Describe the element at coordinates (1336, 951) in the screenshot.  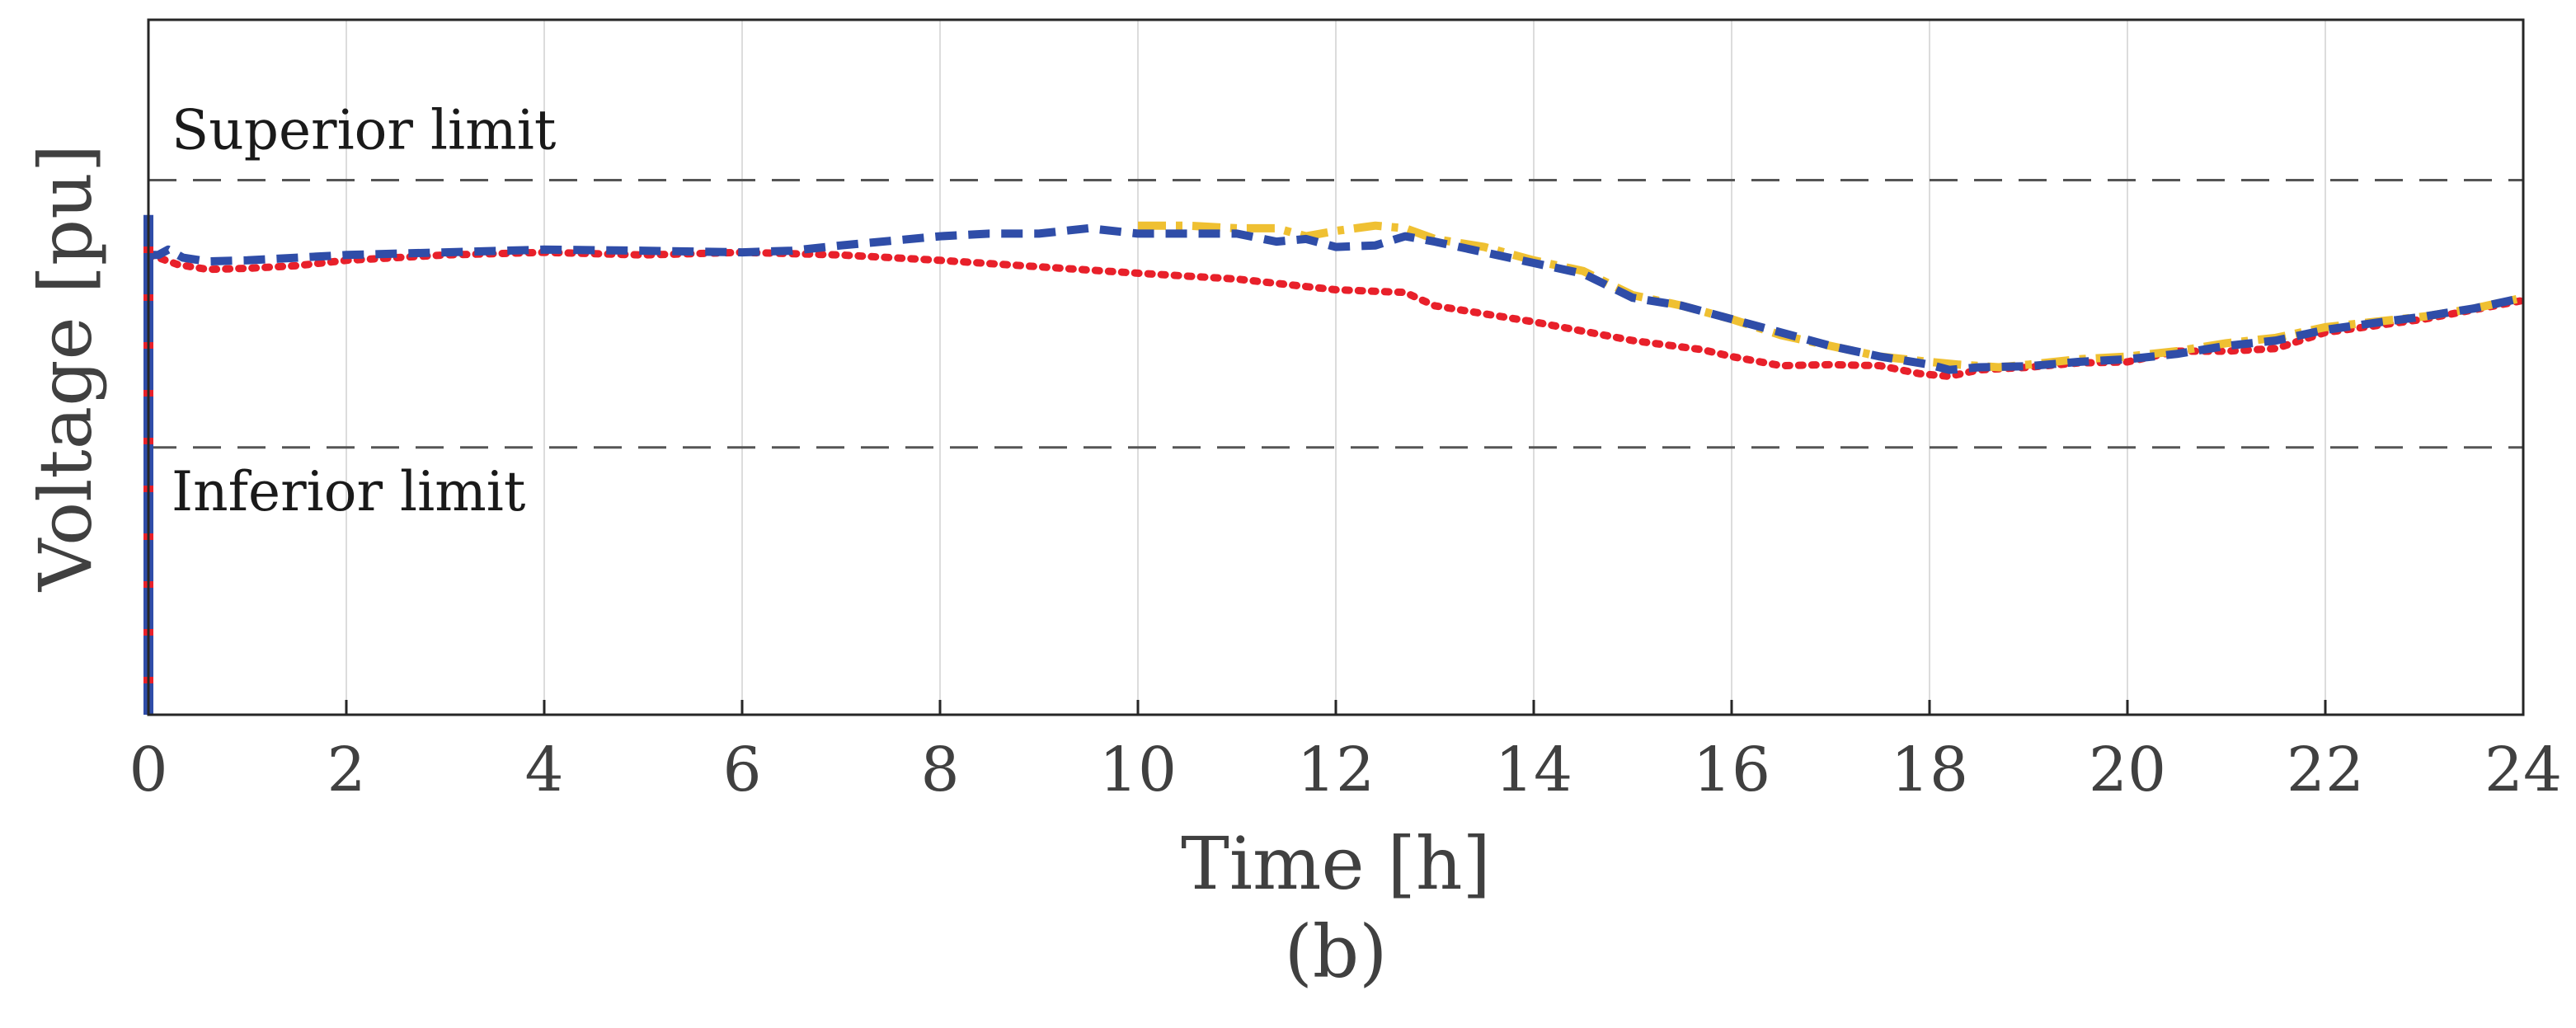
I see `chart-caption: (b)` at that location.